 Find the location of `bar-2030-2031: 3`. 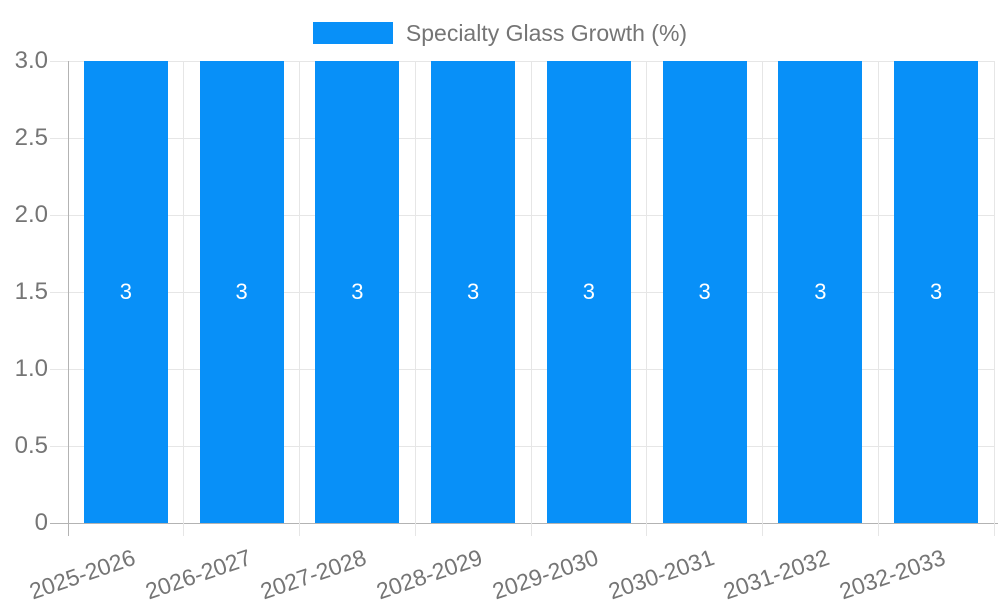

bar-2030-2031: 3 is located at coordinates (704, 292).